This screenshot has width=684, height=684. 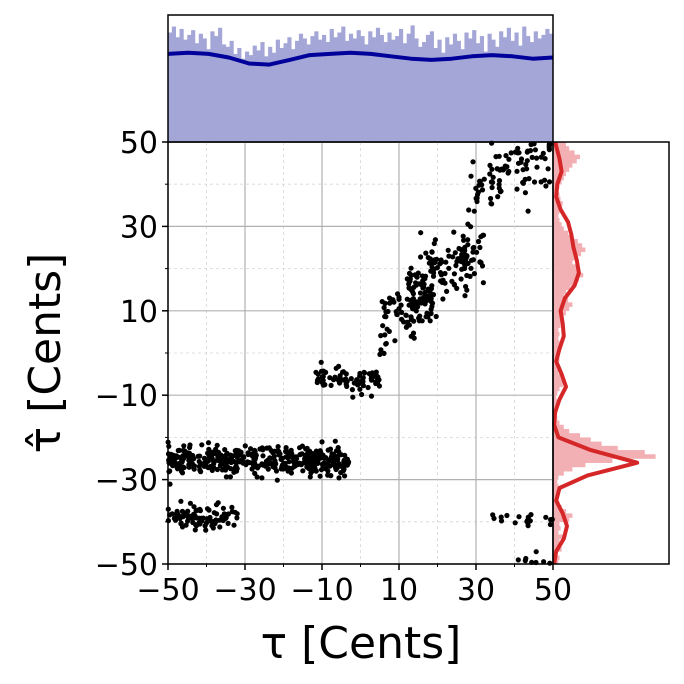 I want to click on y-axis-ticks: −50 −30 −10 10 30 50, so click(x=131, y=354).